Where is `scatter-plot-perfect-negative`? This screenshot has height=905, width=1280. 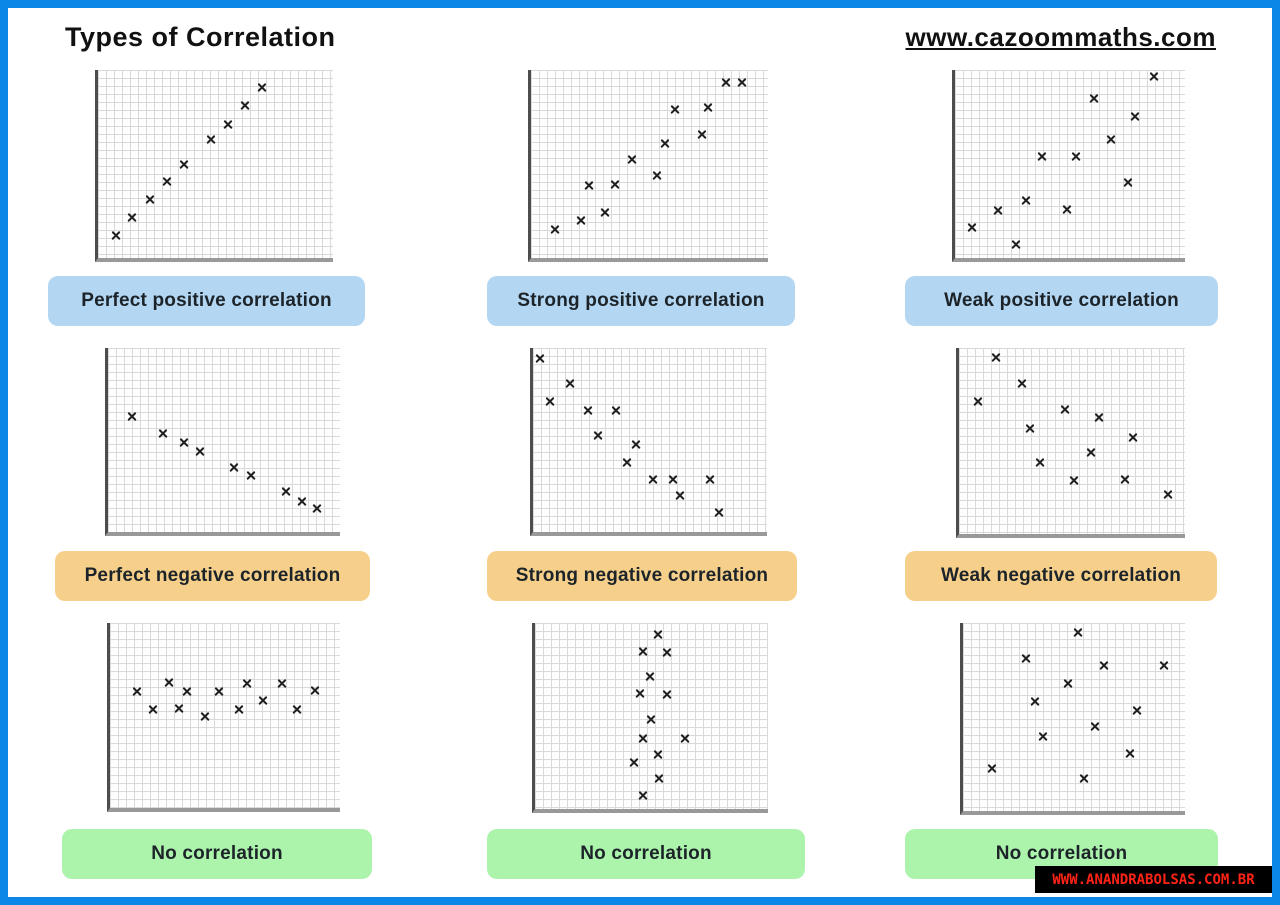
scatter-plot-perfect-negative is located at coordinates (222, 442).